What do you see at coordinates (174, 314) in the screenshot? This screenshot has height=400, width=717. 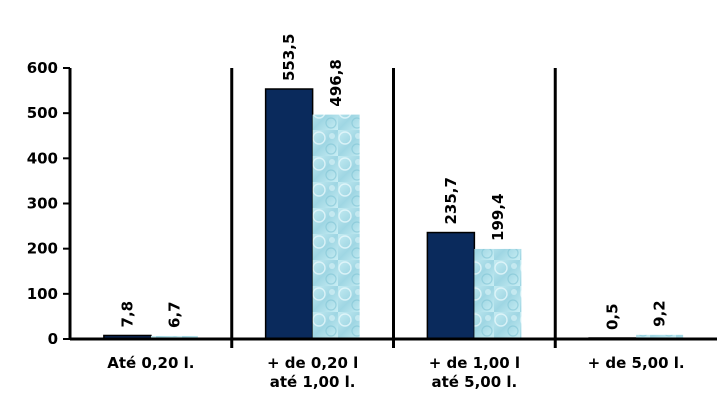 I see `data-label-series2-cat1: 6,7` at bounding box center [174, 314].